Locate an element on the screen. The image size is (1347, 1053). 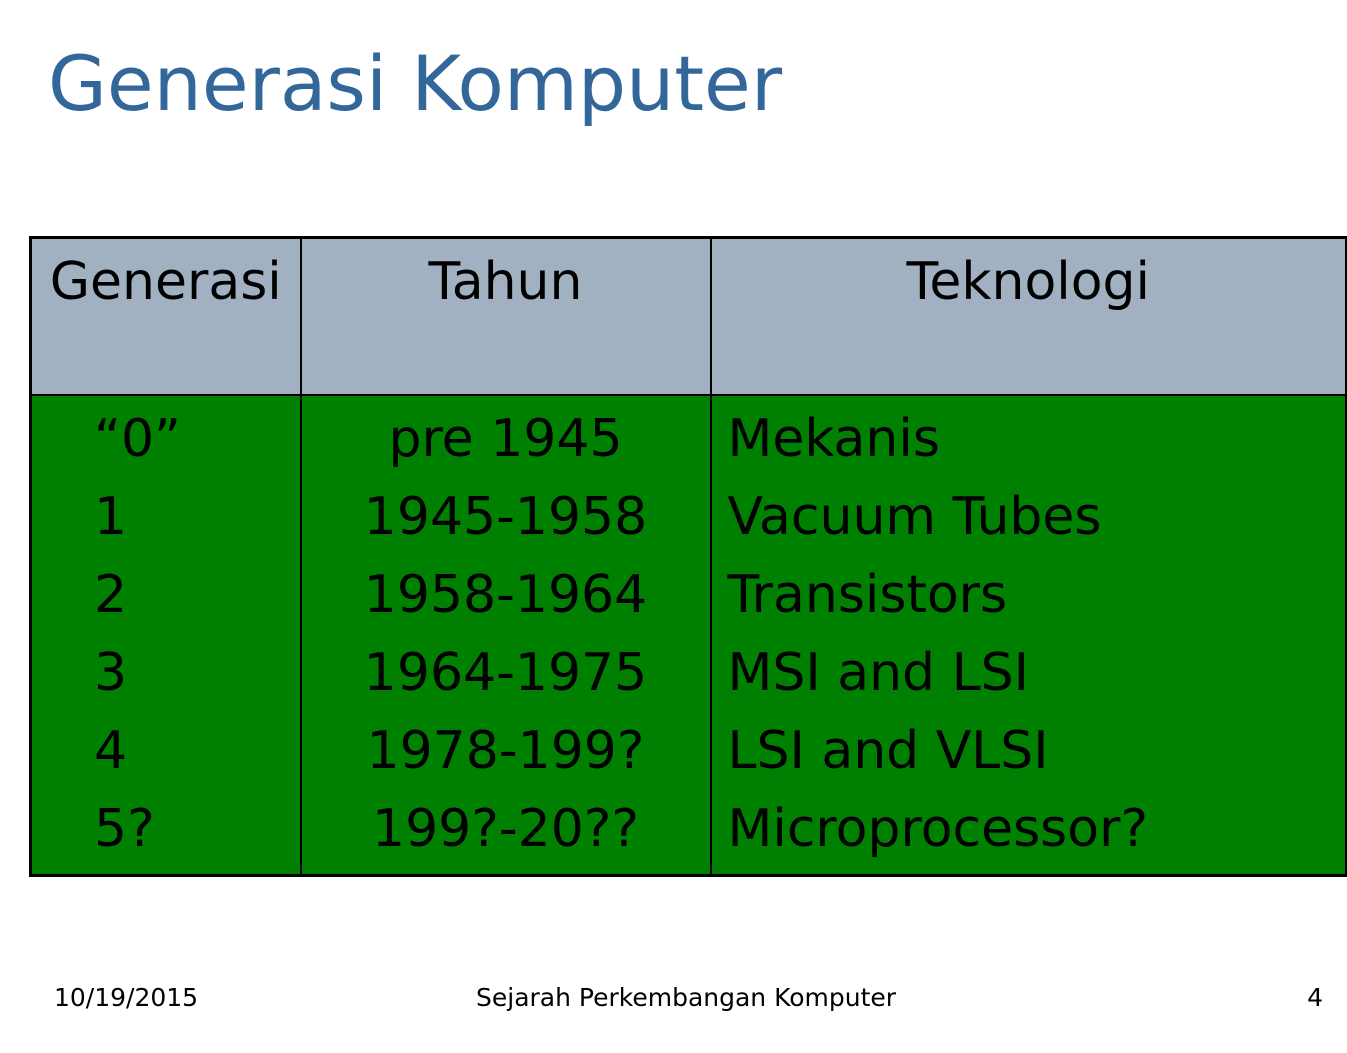
teknologi-cell: Transistors is located at coordinates (867, 595).